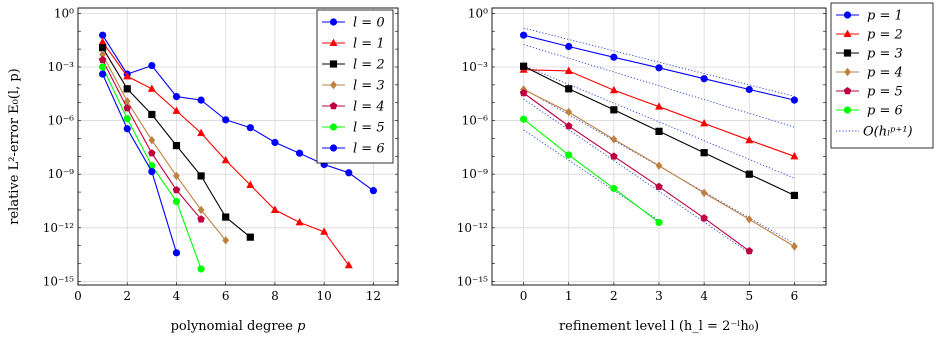 This screenshot has width=936, height=339. I want to click on legend-left: l = 0 l = 1 l = 2 l = 3 l = 4 l = 5 l = 6, so click(355, 86).